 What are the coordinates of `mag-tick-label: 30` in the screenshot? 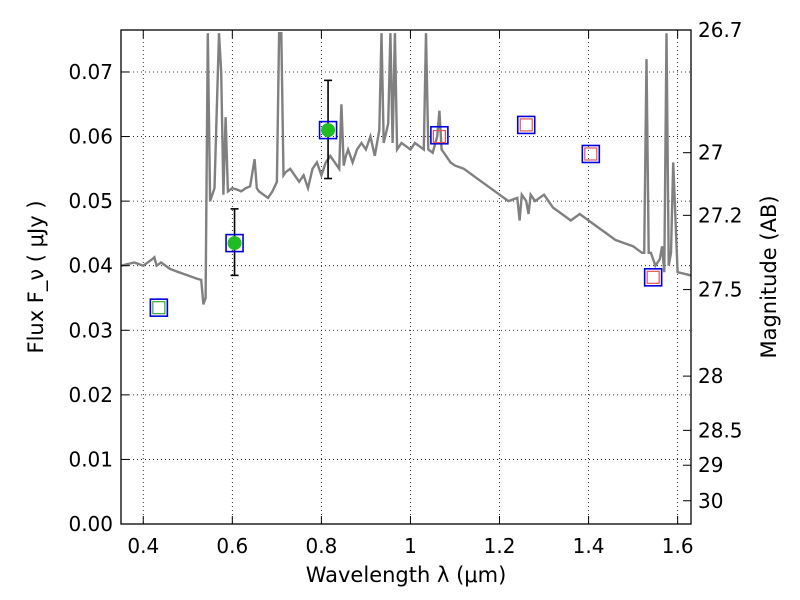 It's located at (710, 501).